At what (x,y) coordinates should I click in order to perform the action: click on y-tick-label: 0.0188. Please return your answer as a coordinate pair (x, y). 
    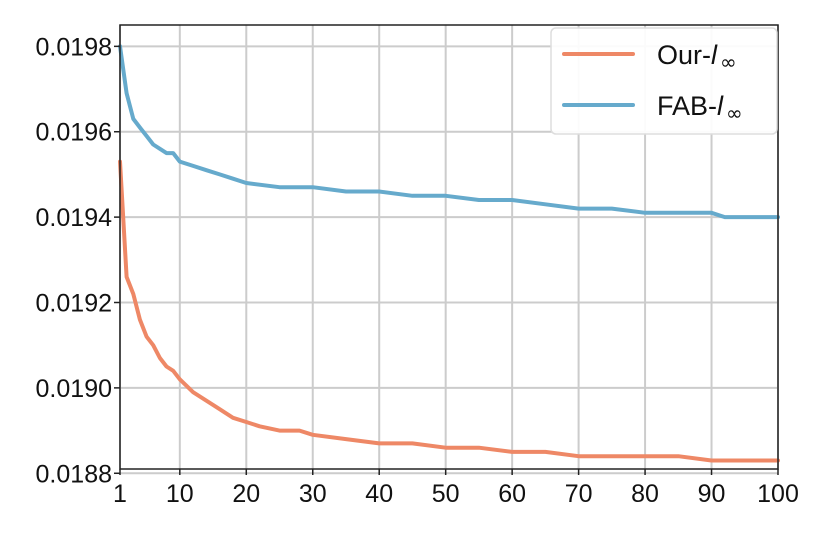
    Looking at the image, I should click on (74, 474).